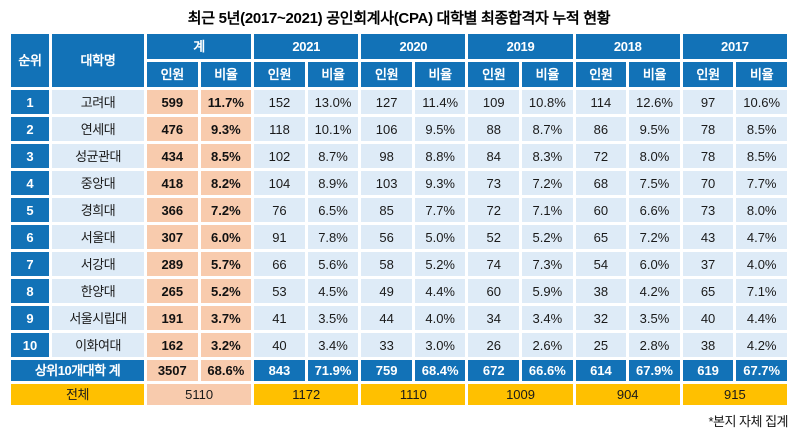  Describe the element at coordinates (386, 264) in the screenshot. I see `year-count-cell: 58` at that location.